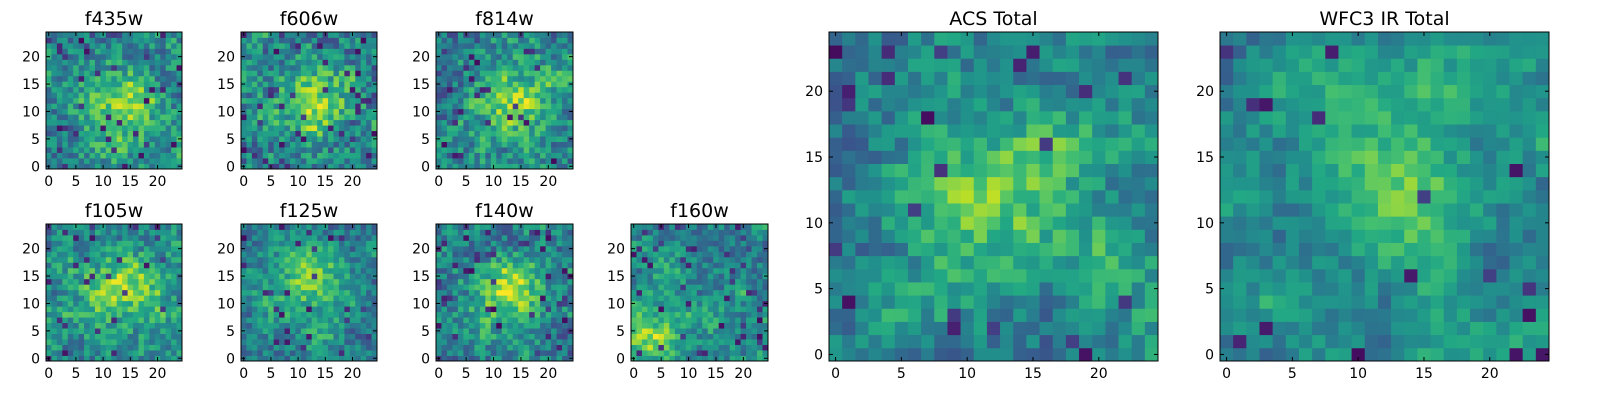  I want to click on axes-frame, so click(114, 100).